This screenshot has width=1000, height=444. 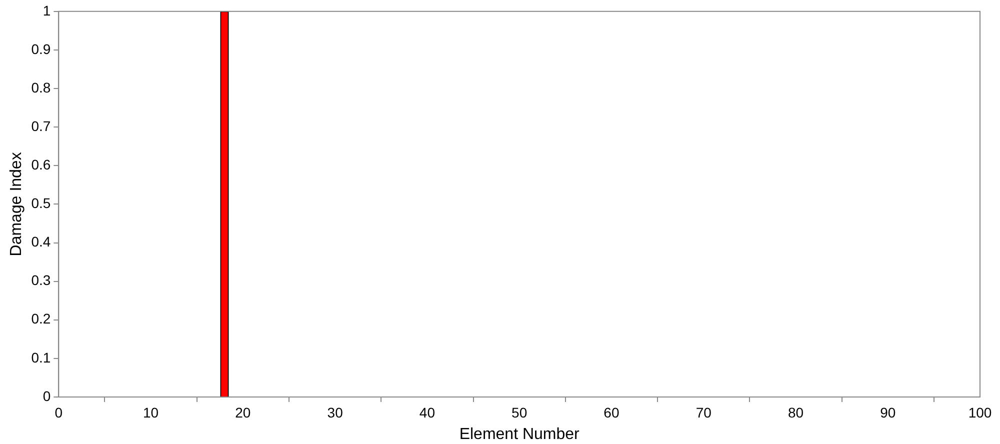 I want to click on y-tick-label: 0.4, so click(x=41, y=242).